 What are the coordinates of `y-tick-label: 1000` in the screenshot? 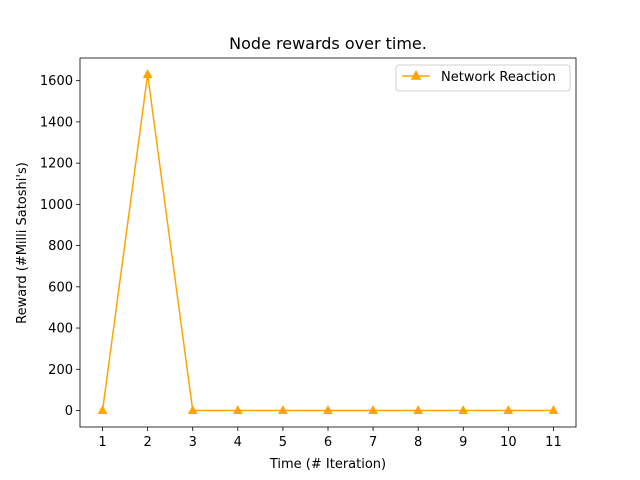 It's located at (56, 205).